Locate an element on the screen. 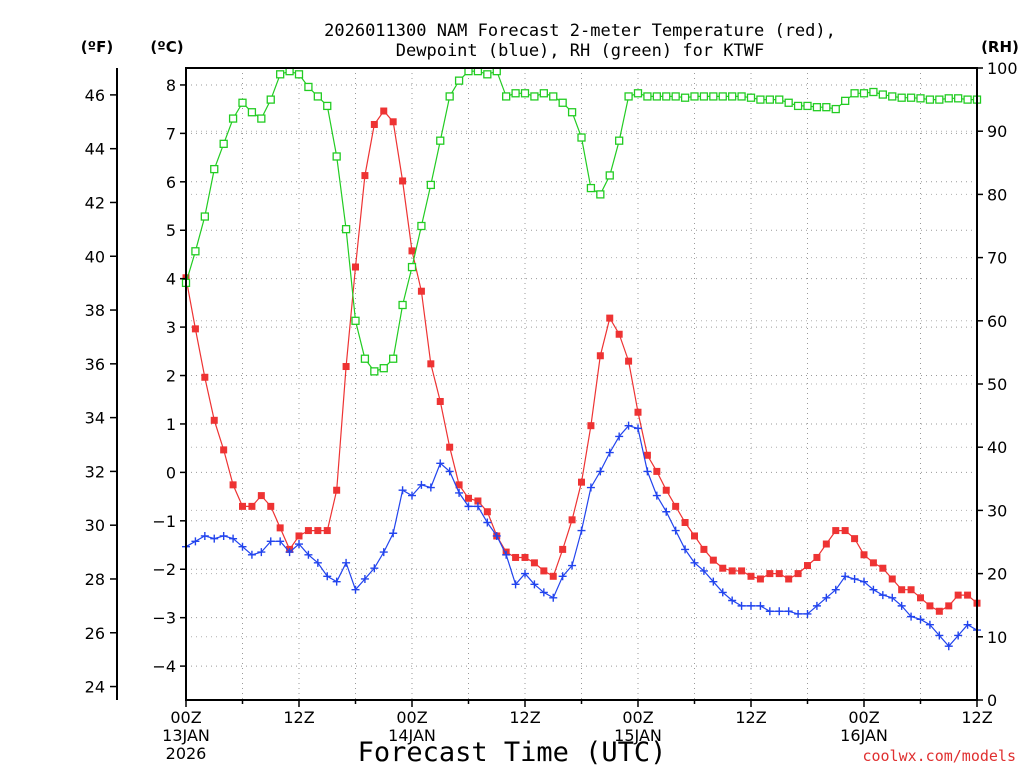  f-tick-label: 32 is located at coordinates (95, 471).